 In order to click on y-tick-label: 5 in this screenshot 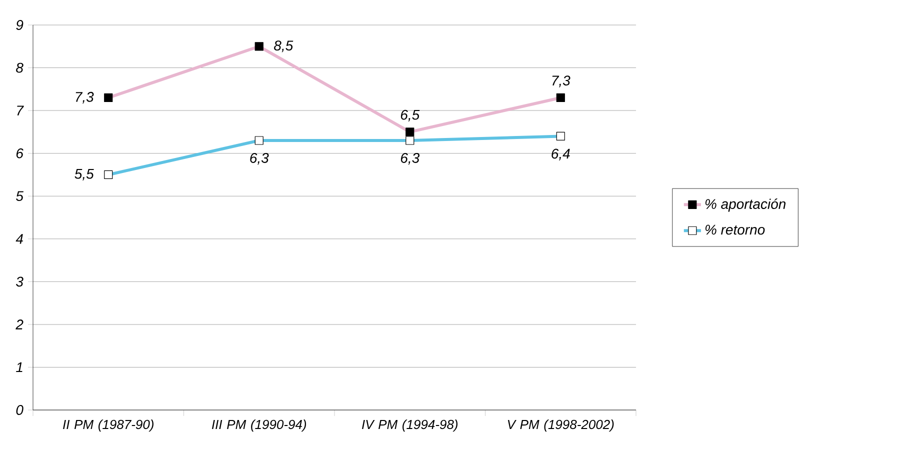, I will do `click(20, 196)`.